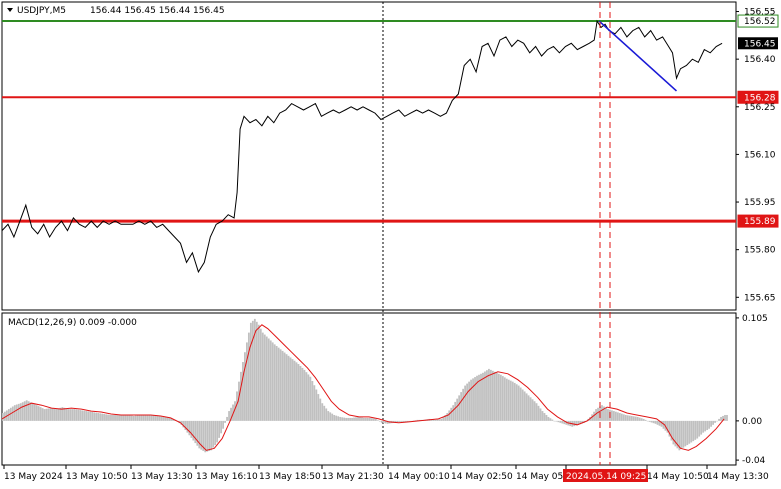 This screenshot has width=781, height=489. Describe the element at coordinates (638, 56) in the screenshot. I see `blue-trendline` at that location.